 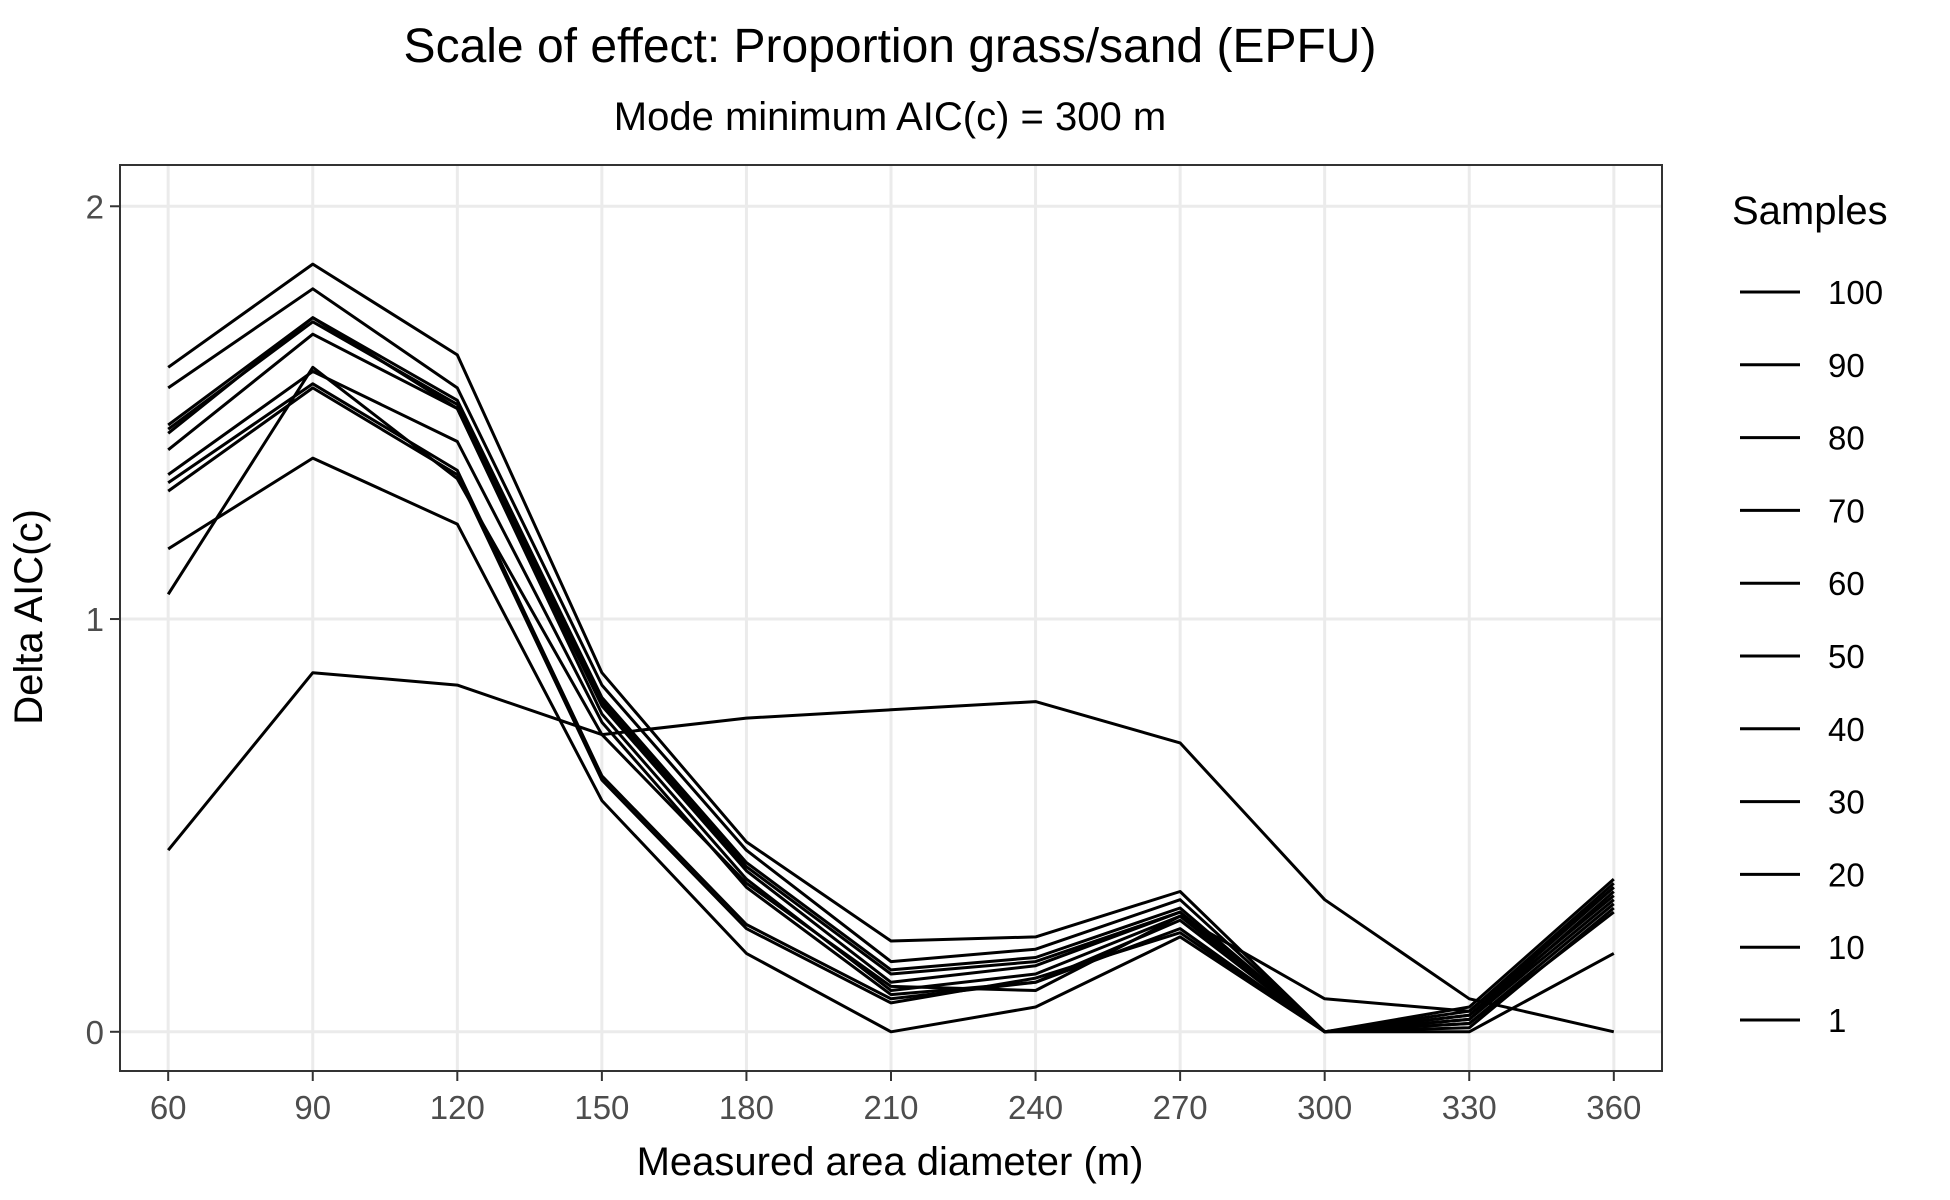 I want to click on legend-item: 70, so click(x=1802, y=510).